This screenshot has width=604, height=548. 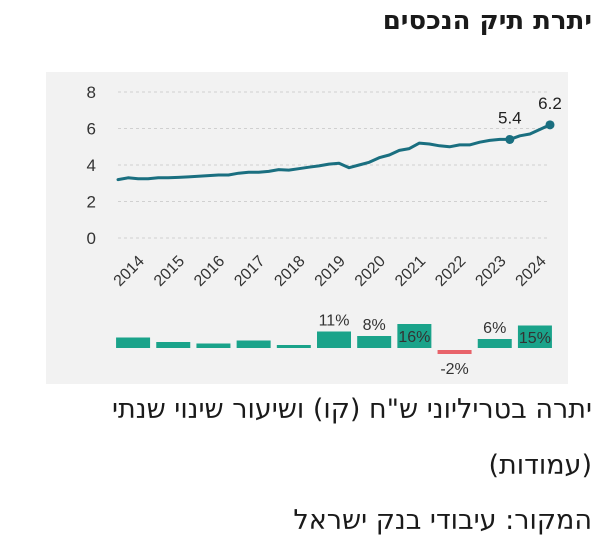 What do you see at coordinates (249, 271) in the screenshot?
I see `x-tick-label: 2017` at bounding box center [249, 271].